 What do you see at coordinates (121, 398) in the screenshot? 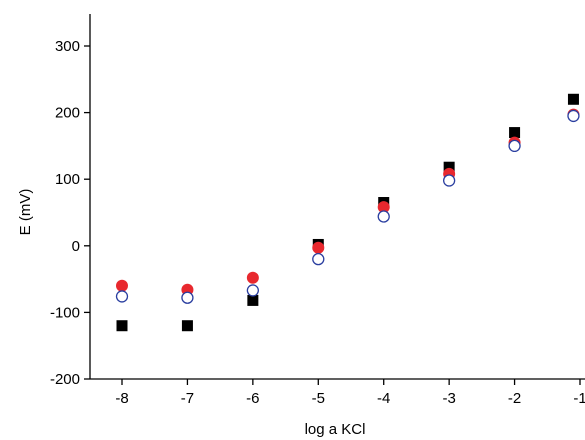
I see `x-tick-label: -8` at bounding box center [121, 398].